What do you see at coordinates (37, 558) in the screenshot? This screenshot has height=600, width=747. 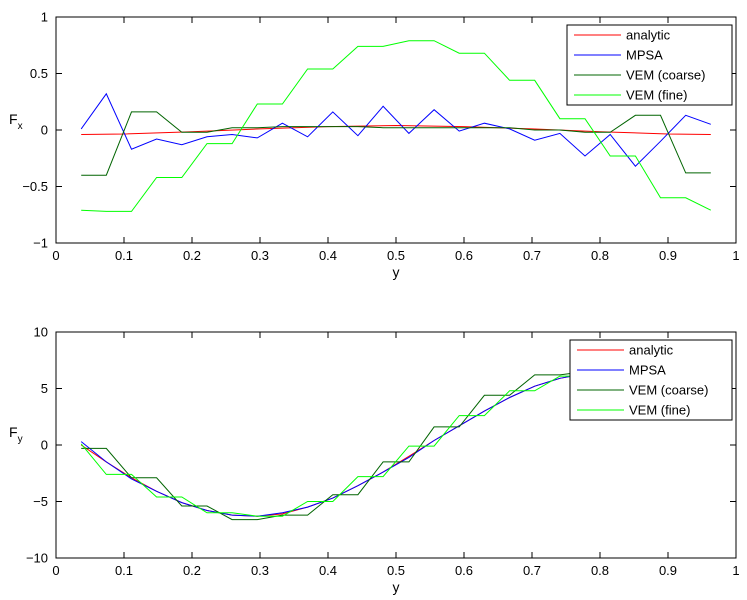 I see `y-tick-label: −10` at bounding box center [37, 558].